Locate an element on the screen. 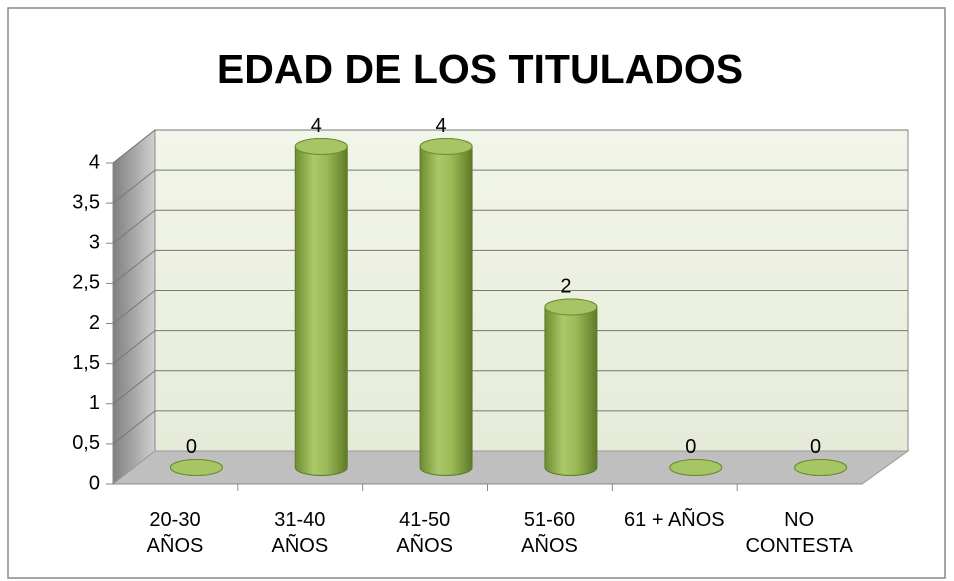 The height and width of the screenshot is (581, 954). y-tick-label: 0,5 is located at coordinates (86, 443).